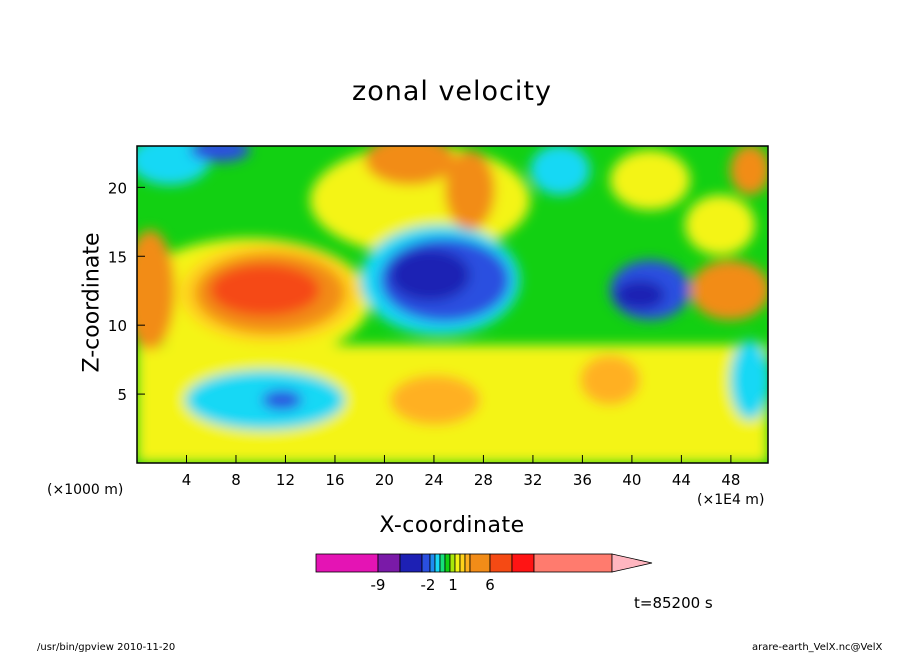  What do you see at coordinates (378, 585) in the screenshot?
I see `colorbar-label: -9` at bounding box center [378, 585].